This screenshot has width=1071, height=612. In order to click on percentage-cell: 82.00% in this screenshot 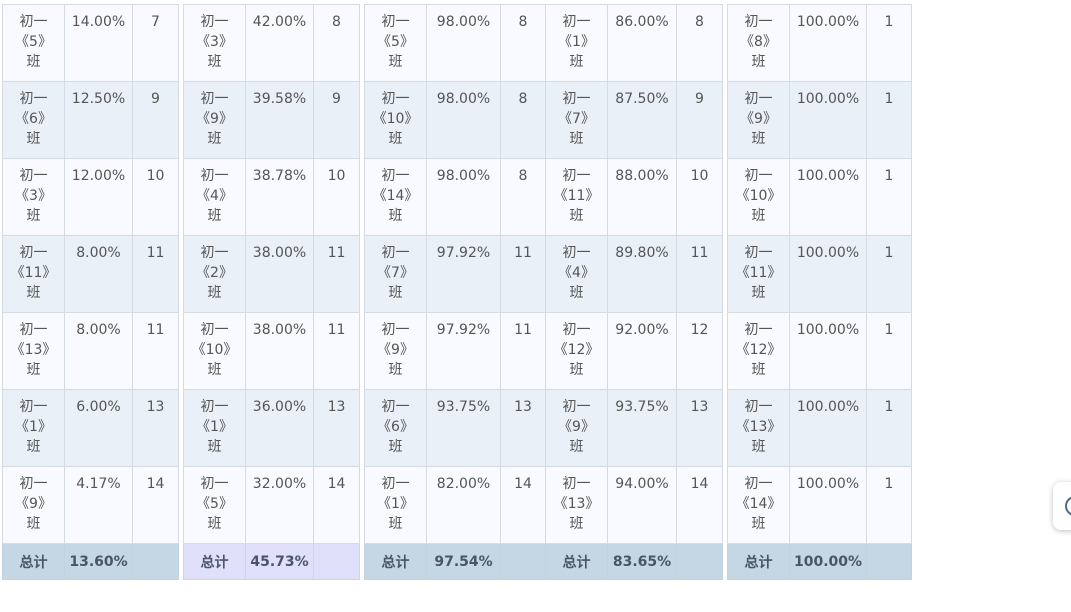, I will do `click(463, 505)`.